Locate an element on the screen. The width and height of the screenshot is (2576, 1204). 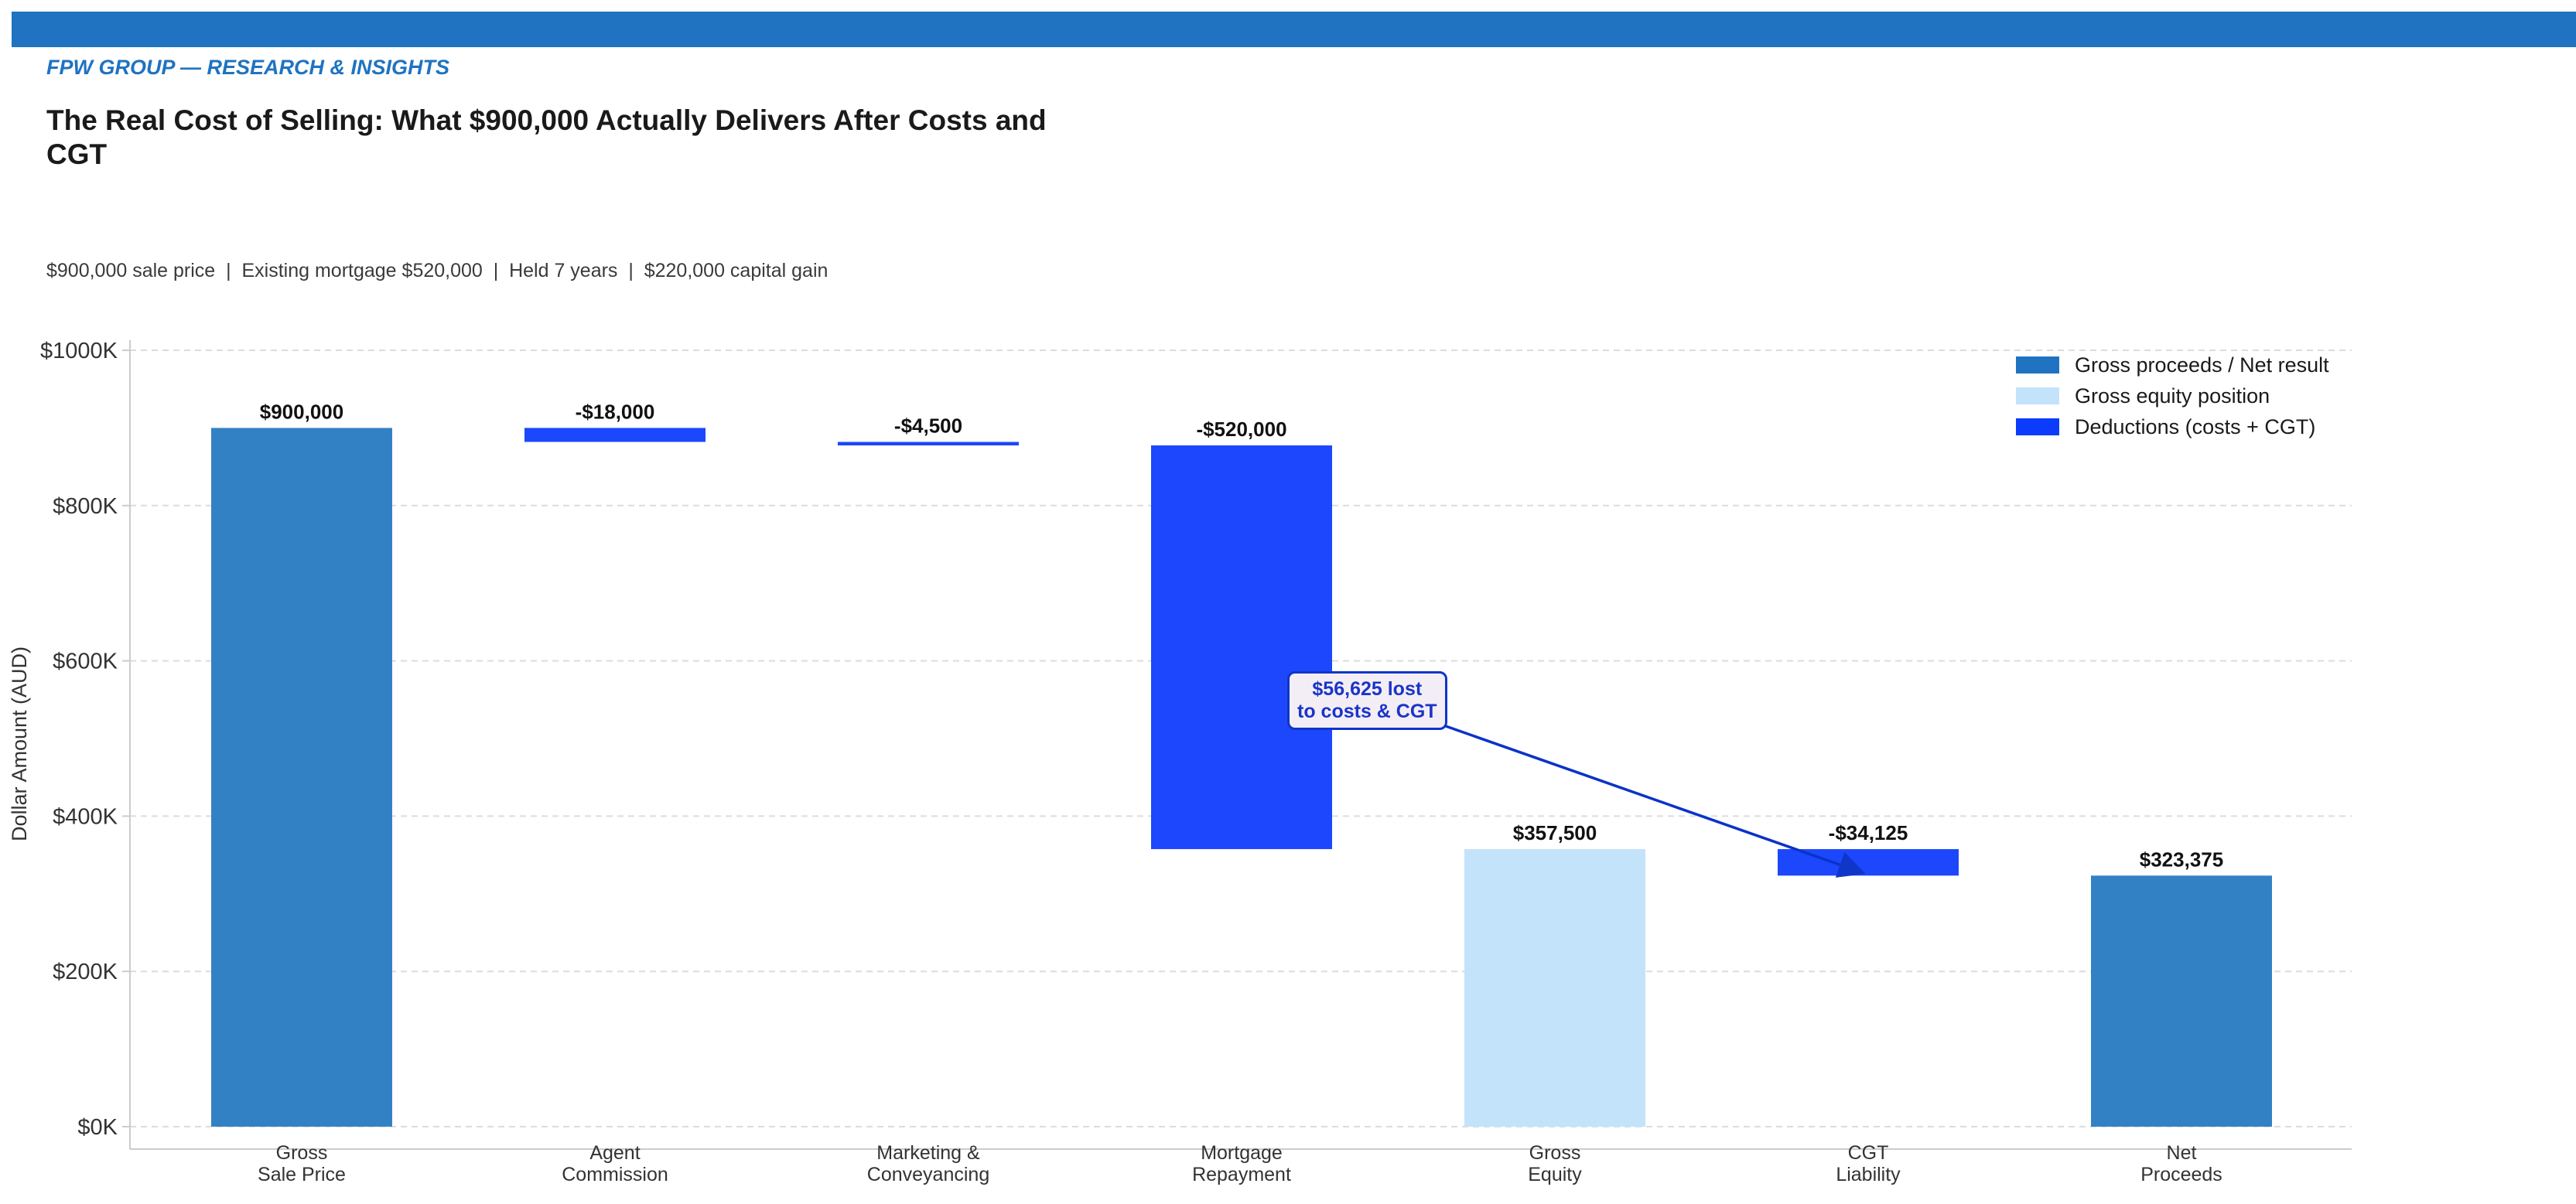
data-label: -$34,125 is located at coordinates (1868, 832).